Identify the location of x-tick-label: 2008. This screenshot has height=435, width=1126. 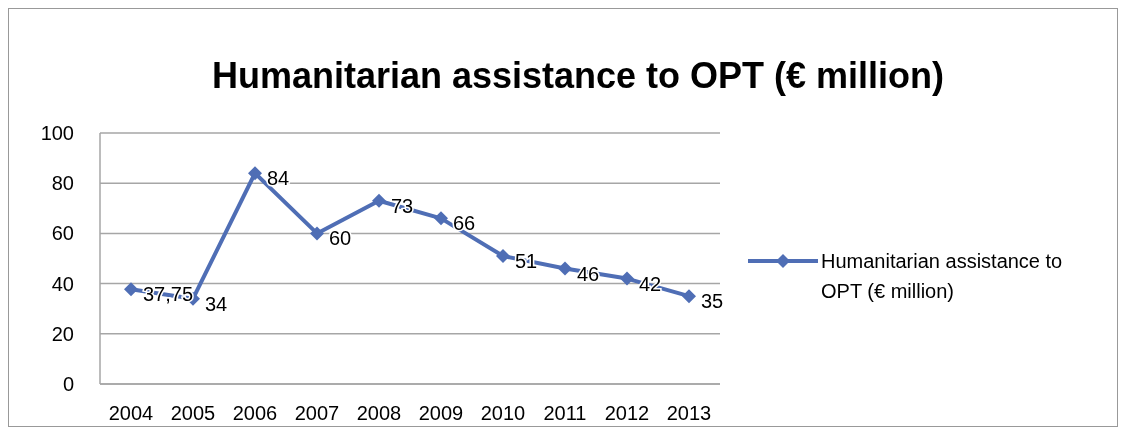
(379, 413).